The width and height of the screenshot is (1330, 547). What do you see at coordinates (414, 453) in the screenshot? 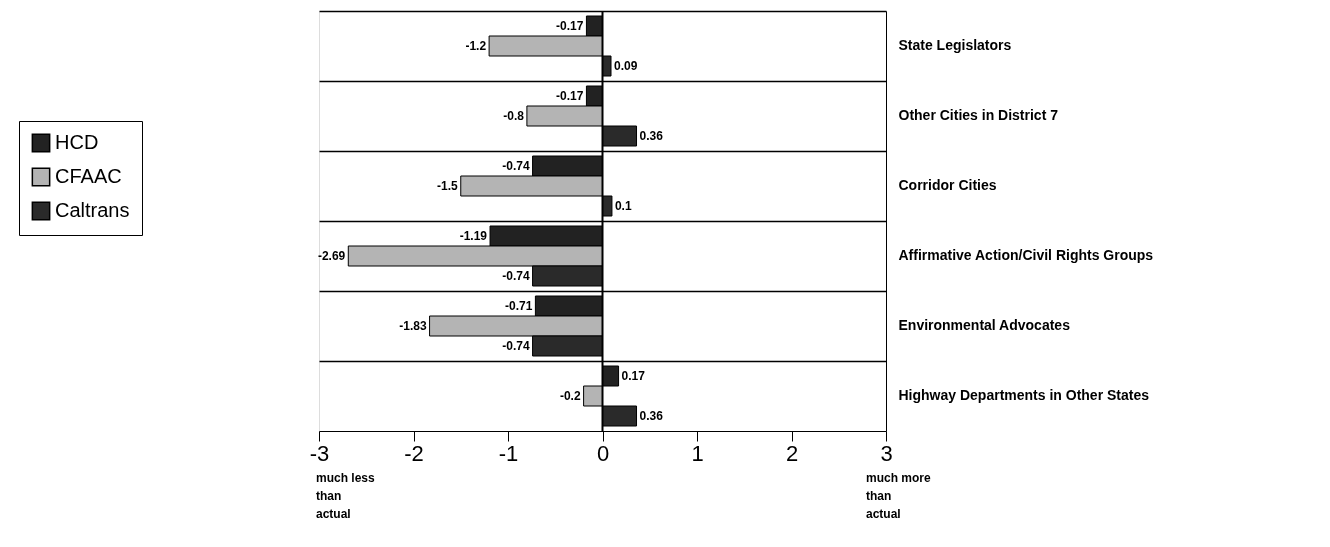
I see `x-tick-label: -2` at bounding box center [414, 453].